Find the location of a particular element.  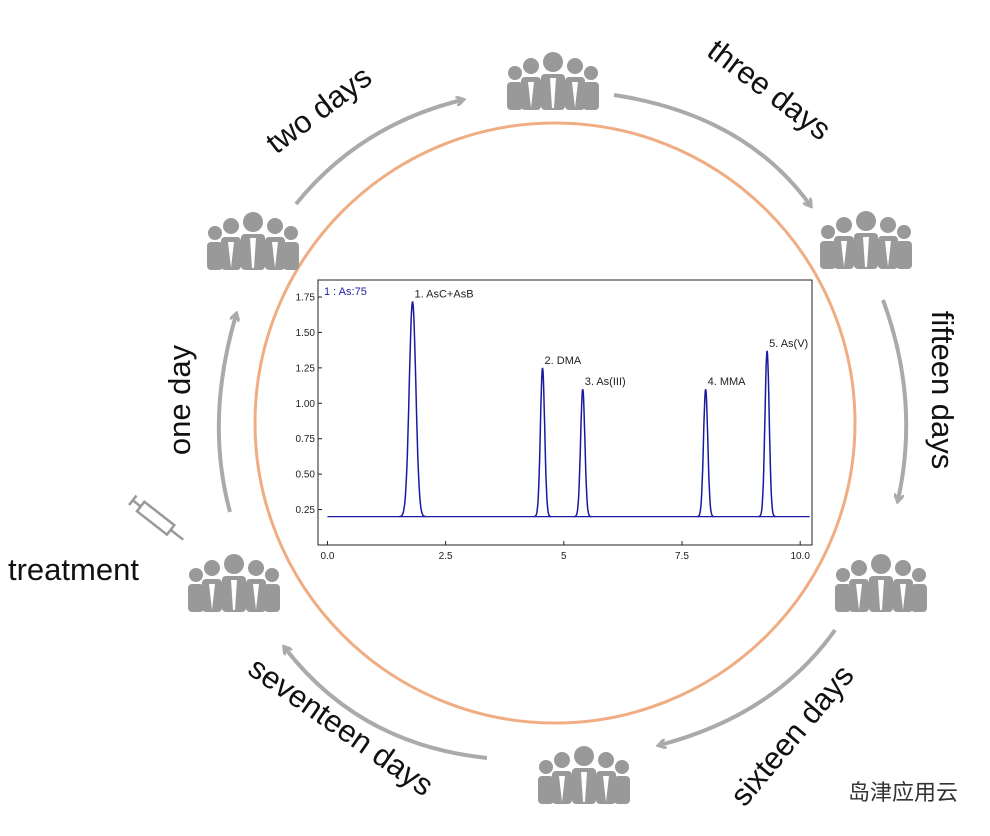

y-tick-label: 0.25 is located at coordinates (306, 510).